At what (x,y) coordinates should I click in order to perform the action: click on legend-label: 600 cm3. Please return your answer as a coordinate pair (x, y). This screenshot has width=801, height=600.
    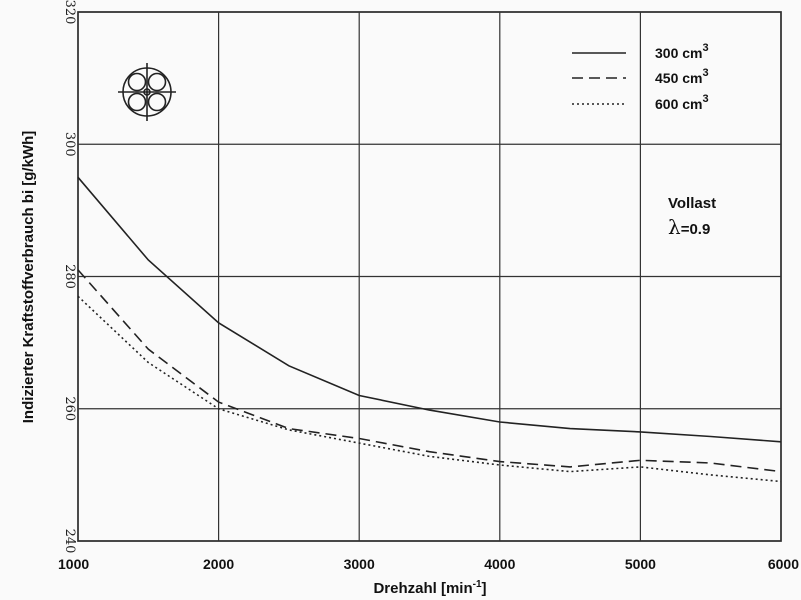
    Looking at the image, I should click on (682, 102).